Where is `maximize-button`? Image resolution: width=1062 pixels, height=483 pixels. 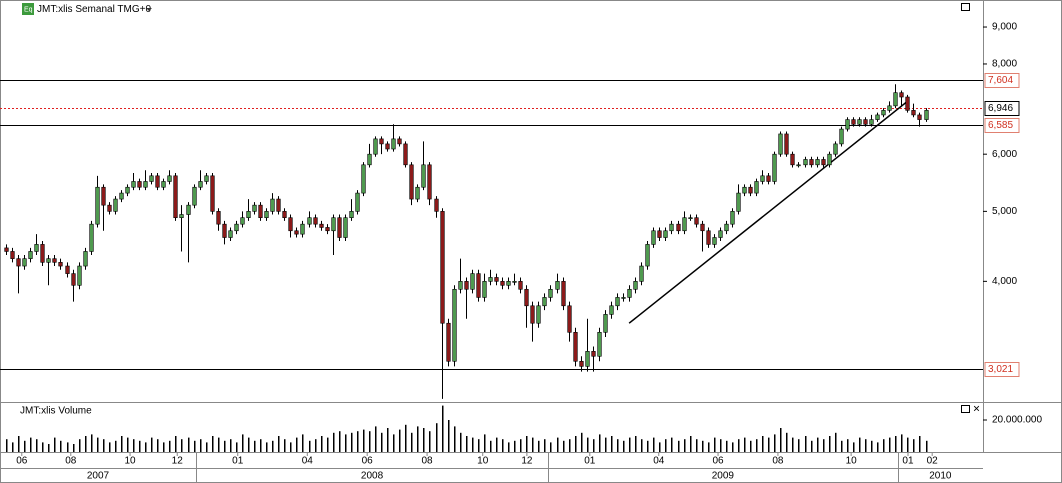
maximize-button is located at coordinates (965, 7).